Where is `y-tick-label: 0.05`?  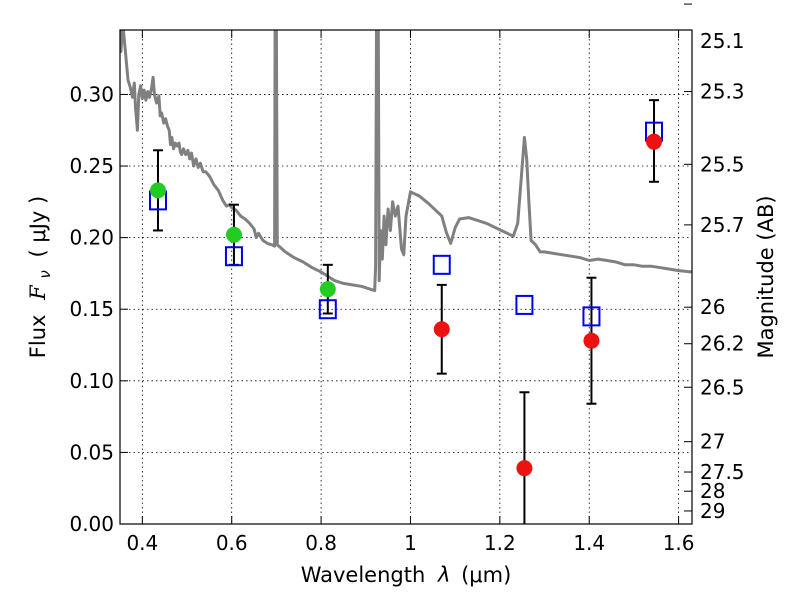 y-tick-label: 0.05 is located at coordinates (91, 452).